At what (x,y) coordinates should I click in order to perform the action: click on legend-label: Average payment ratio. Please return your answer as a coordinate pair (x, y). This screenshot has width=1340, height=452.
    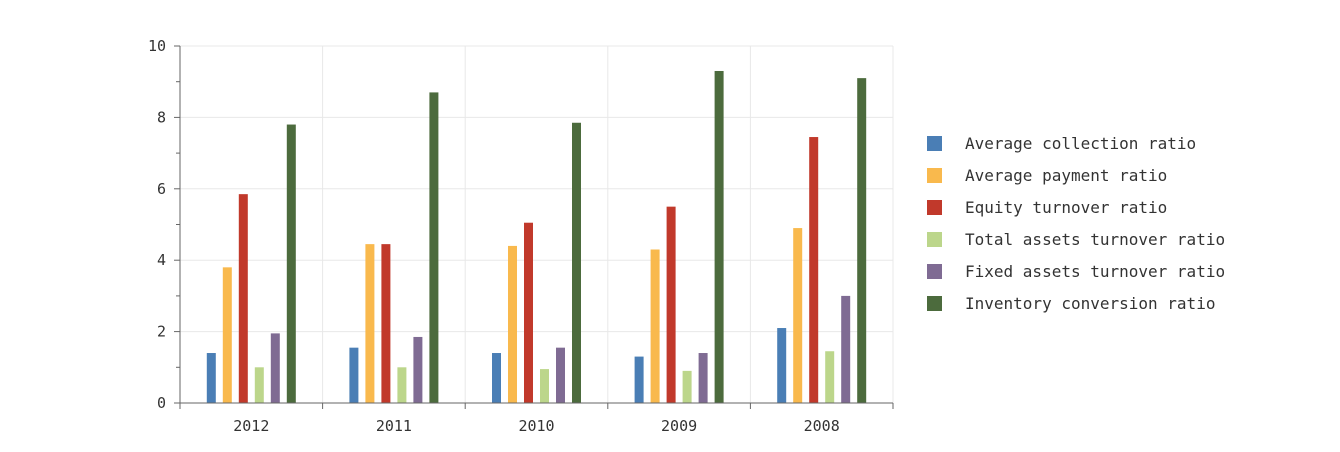
    Looking at the image, I should click on (1066, 175).